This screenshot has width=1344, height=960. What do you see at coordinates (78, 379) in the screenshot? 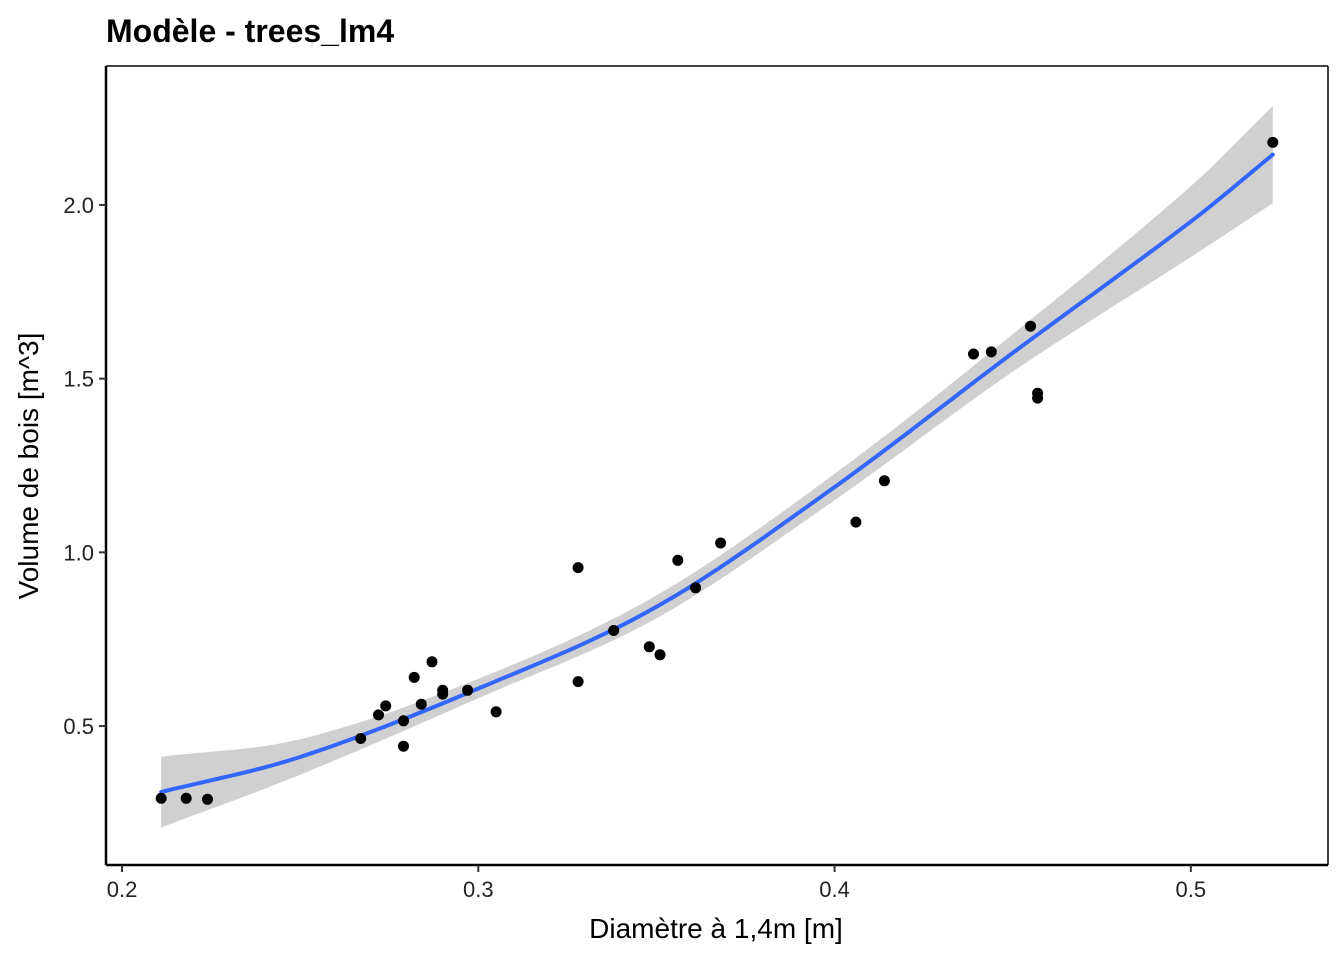
I see `y-tick-label: 1.5` at bounding box center [78, 379].